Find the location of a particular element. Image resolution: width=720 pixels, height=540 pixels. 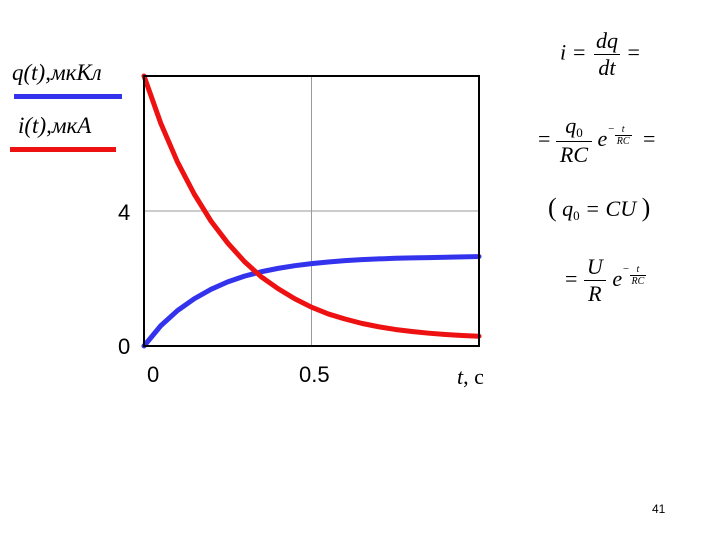

legend-i-label: i(t),мкА is located at coordinates (55, 125).